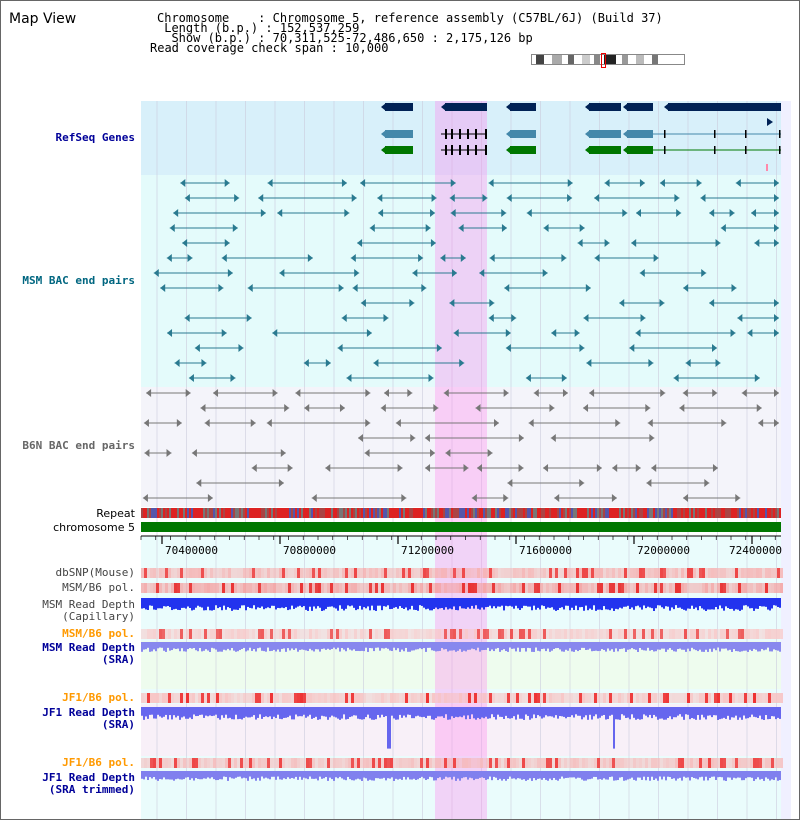 This screenshot has height=820, width=800. I want to click on chromosome-ideogram, so click(608, 60).